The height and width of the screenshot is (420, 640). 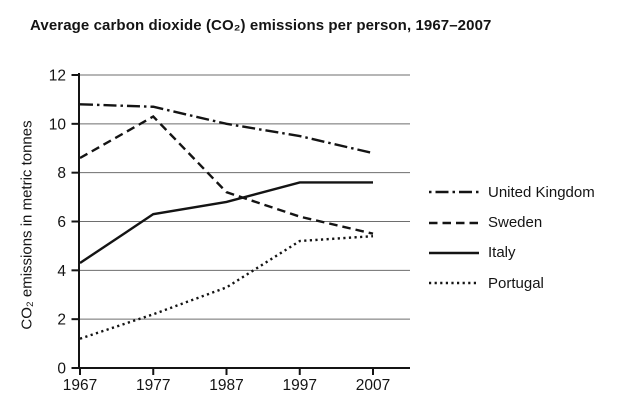 I want to click on legend-line-sample-solid, so click(x=454, y=253).